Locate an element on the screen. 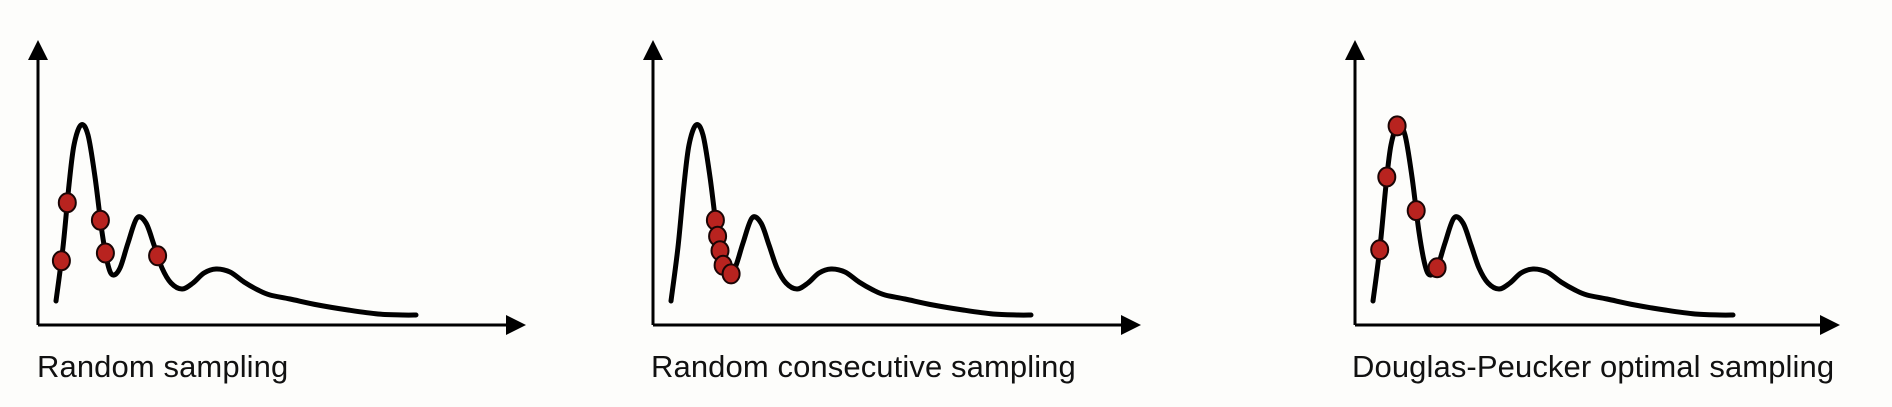 This screenshot has height=407, width=1892. caption-douglas-peucker-sampling: Douglas-Peucker optimal sampling is located at coordinates (1593, 366).